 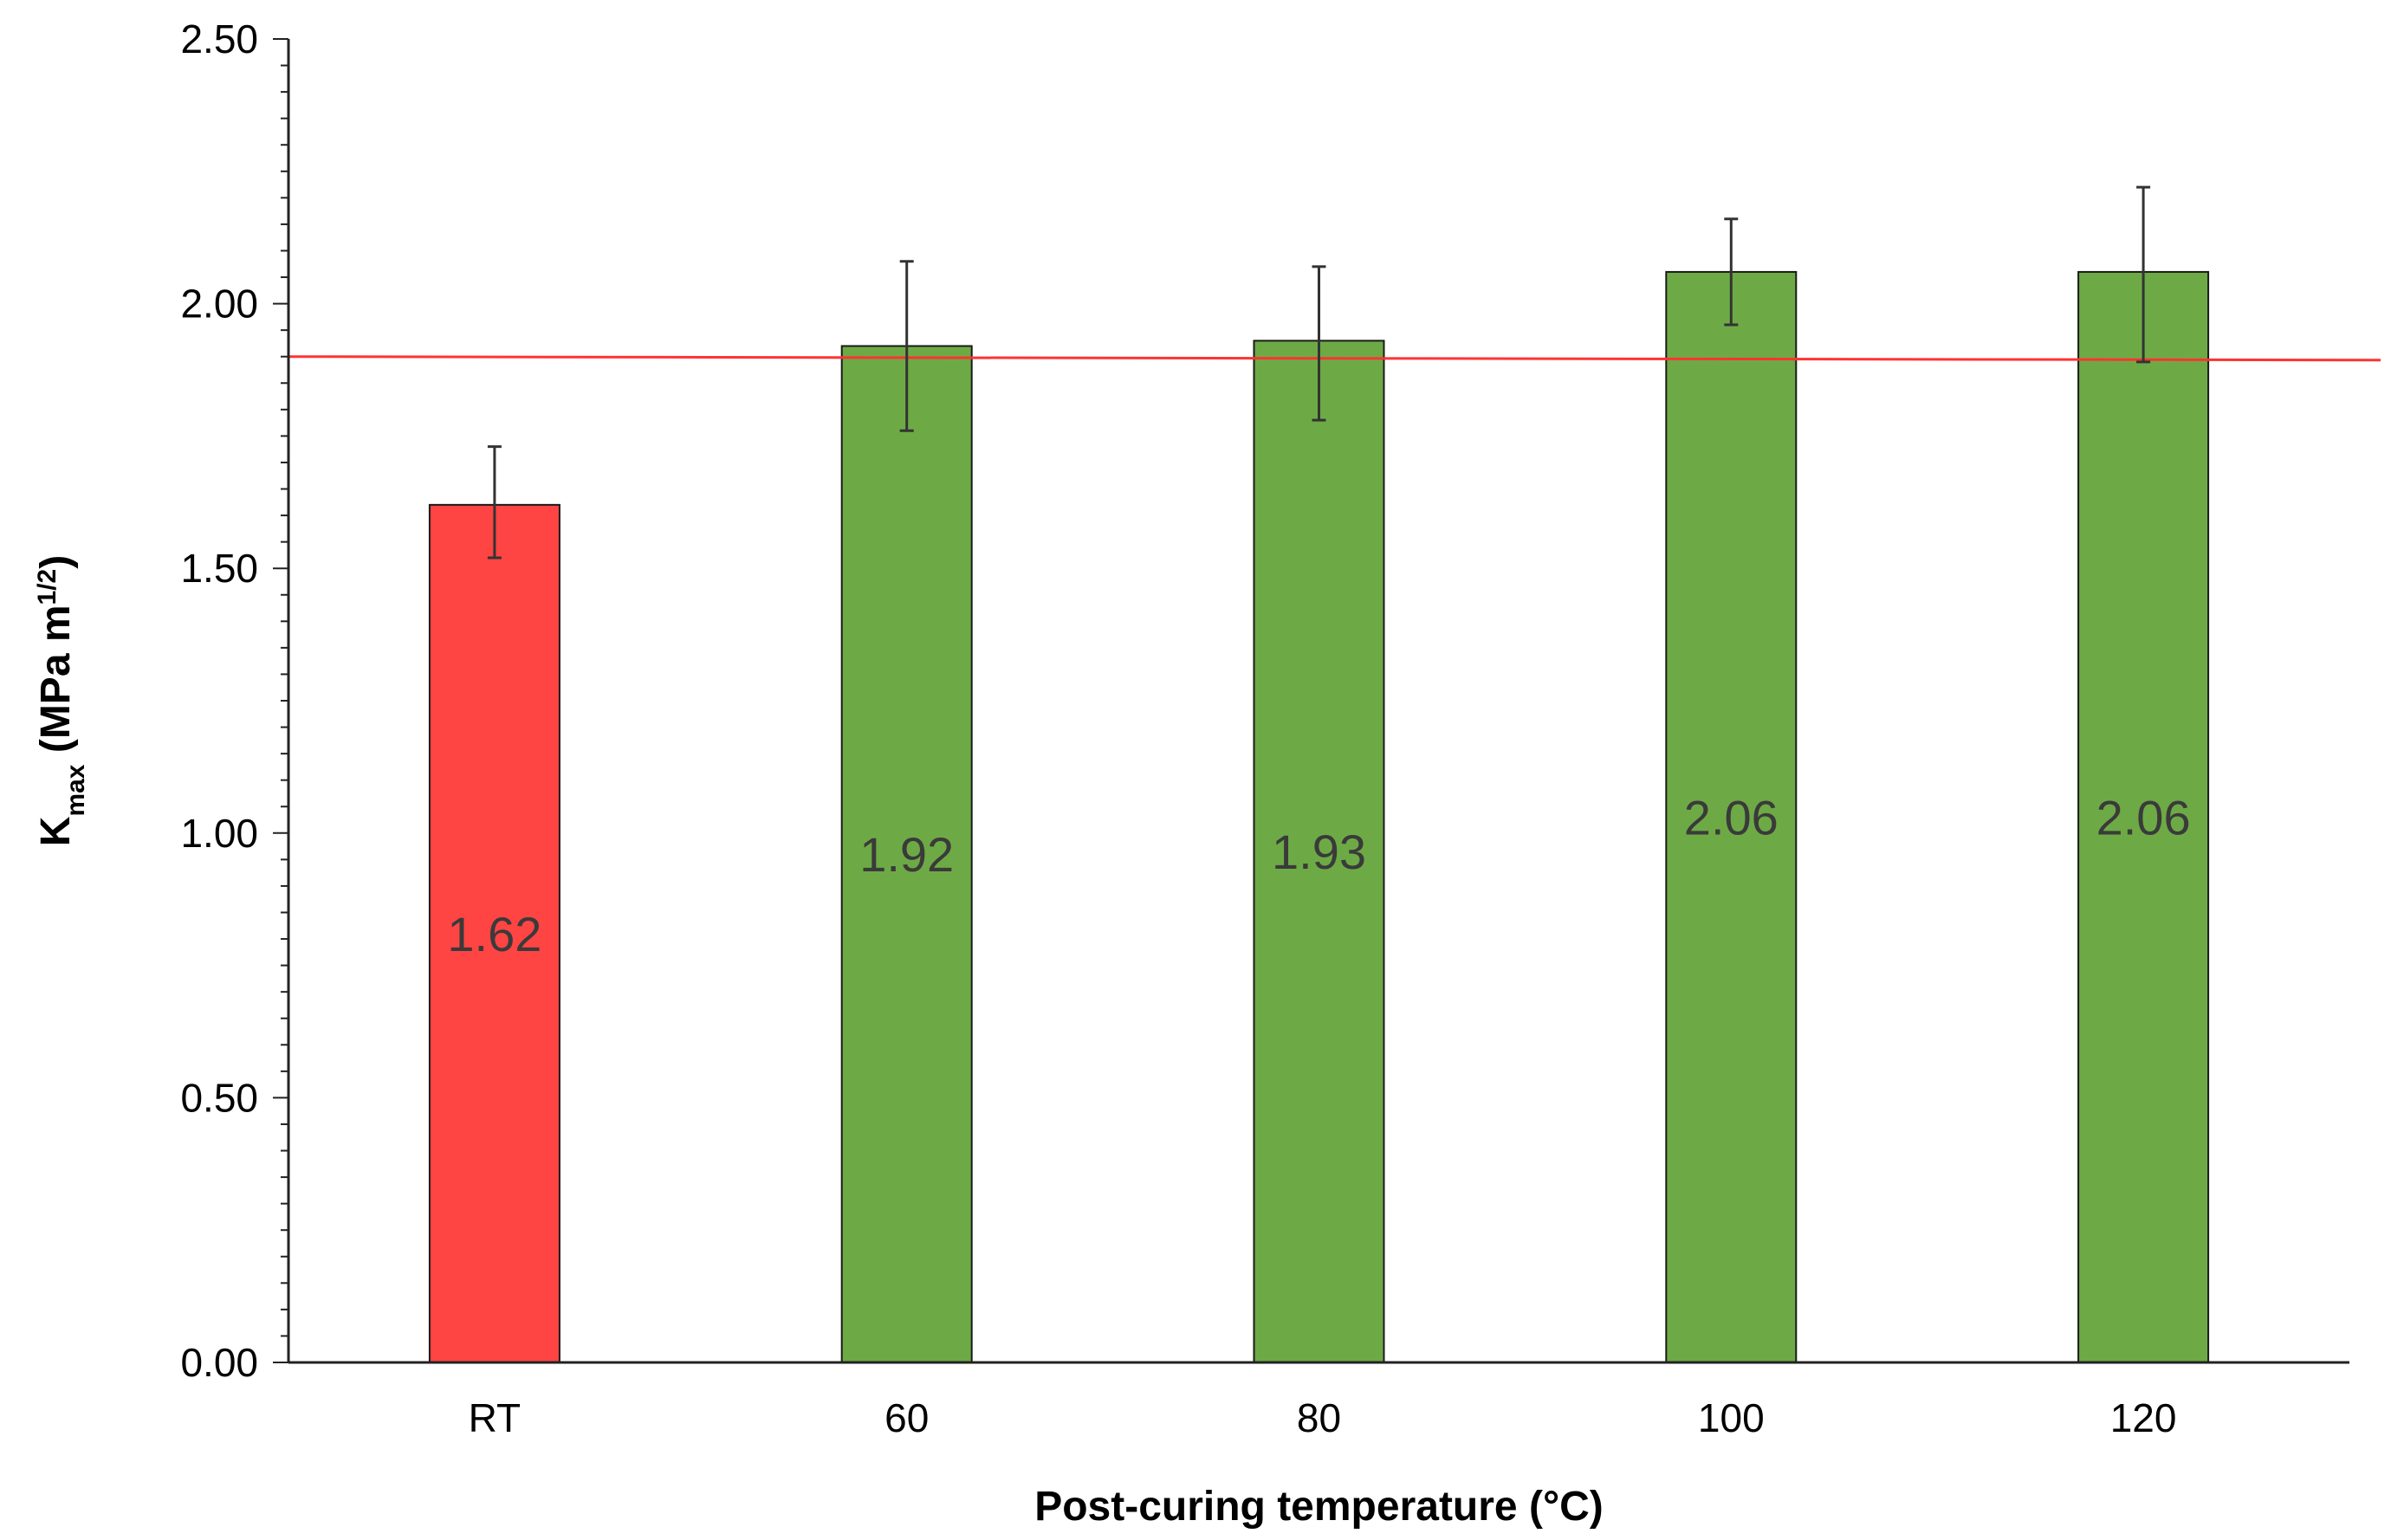 What do you see at coordinates (219, 304) in the screenshot?
I see `y-tick-label: 2.00` at bounding box center [219, 304].